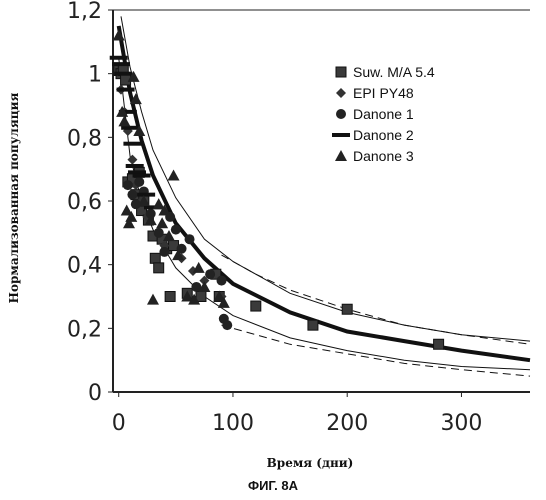 This screenshot has width=546, height=500. Describe the element at coordinates (84, 202) in the screenshot. I see `y-tick-label: 0,6` at that location.